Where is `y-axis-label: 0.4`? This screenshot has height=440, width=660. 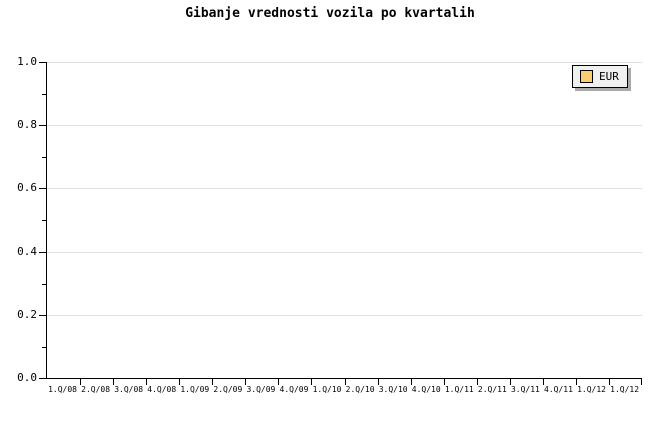
y-axis-label: 0.4 is located at coordinates (27, 251).